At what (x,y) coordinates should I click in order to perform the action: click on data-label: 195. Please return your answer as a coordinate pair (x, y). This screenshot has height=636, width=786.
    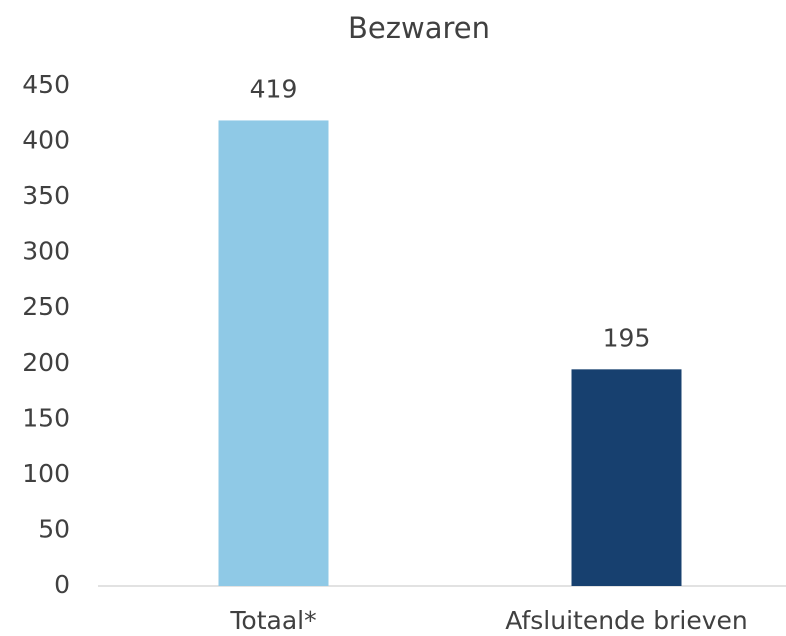
    Looking at the image, I should click on (627, 337).